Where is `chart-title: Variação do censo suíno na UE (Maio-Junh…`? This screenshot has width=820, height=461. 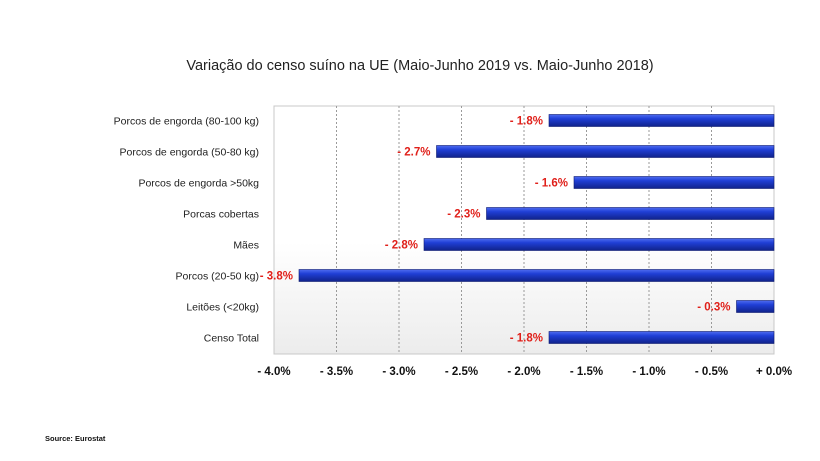
chart-title: Variação do censo suíno na UE (Maio-Junh… is located at coordinates (420, 66).